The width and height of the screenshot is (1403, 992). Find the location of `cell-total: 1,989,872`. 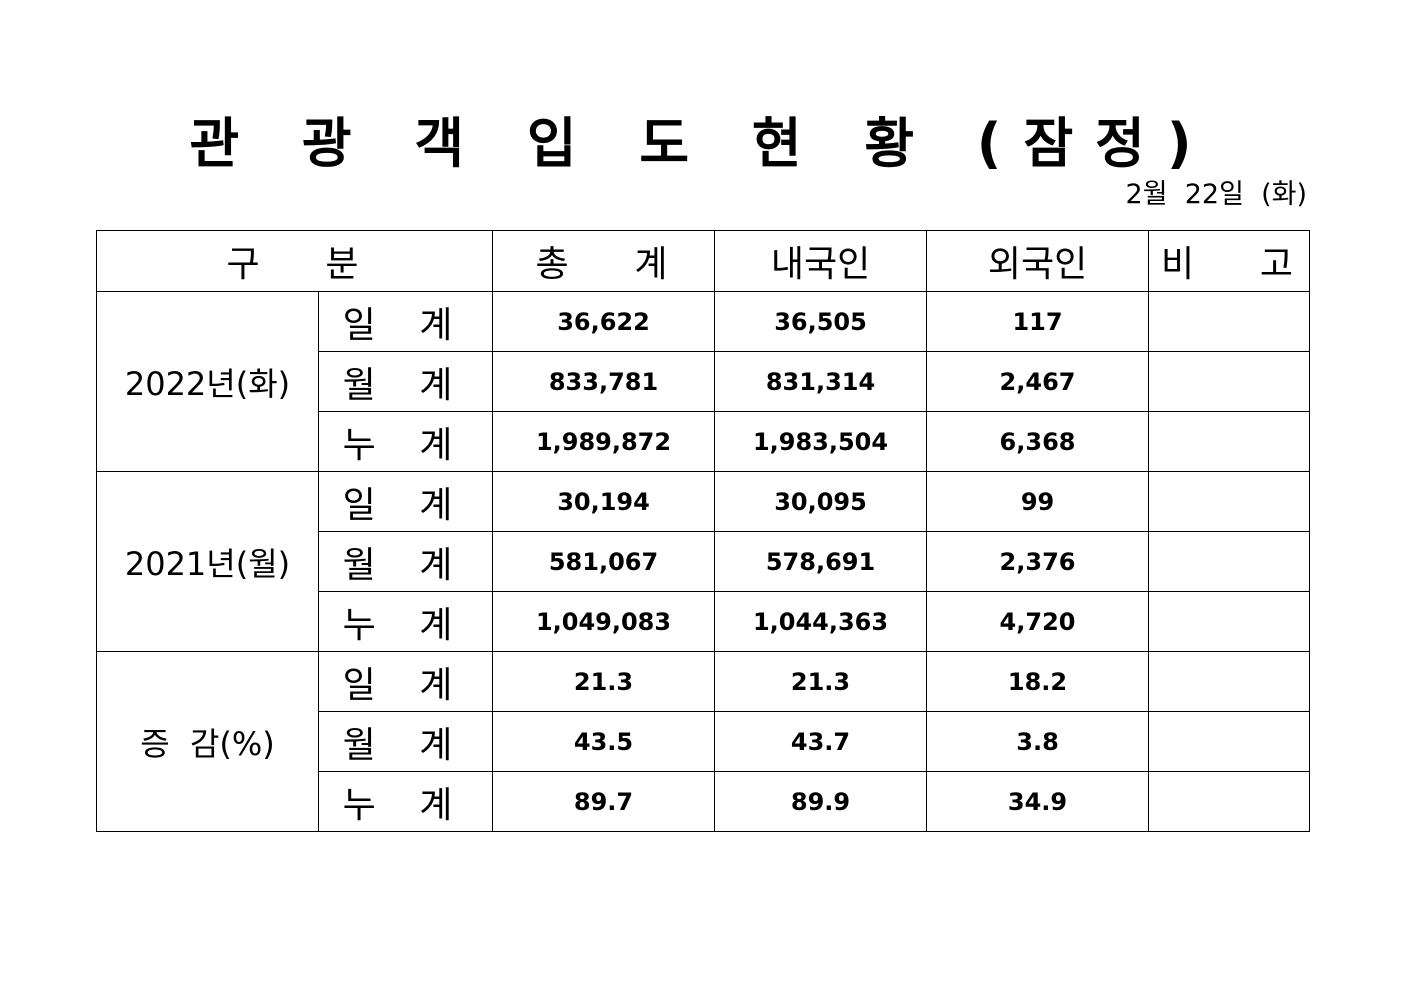

cell-total: 1,989,872 is located at coordinates (604, 441).